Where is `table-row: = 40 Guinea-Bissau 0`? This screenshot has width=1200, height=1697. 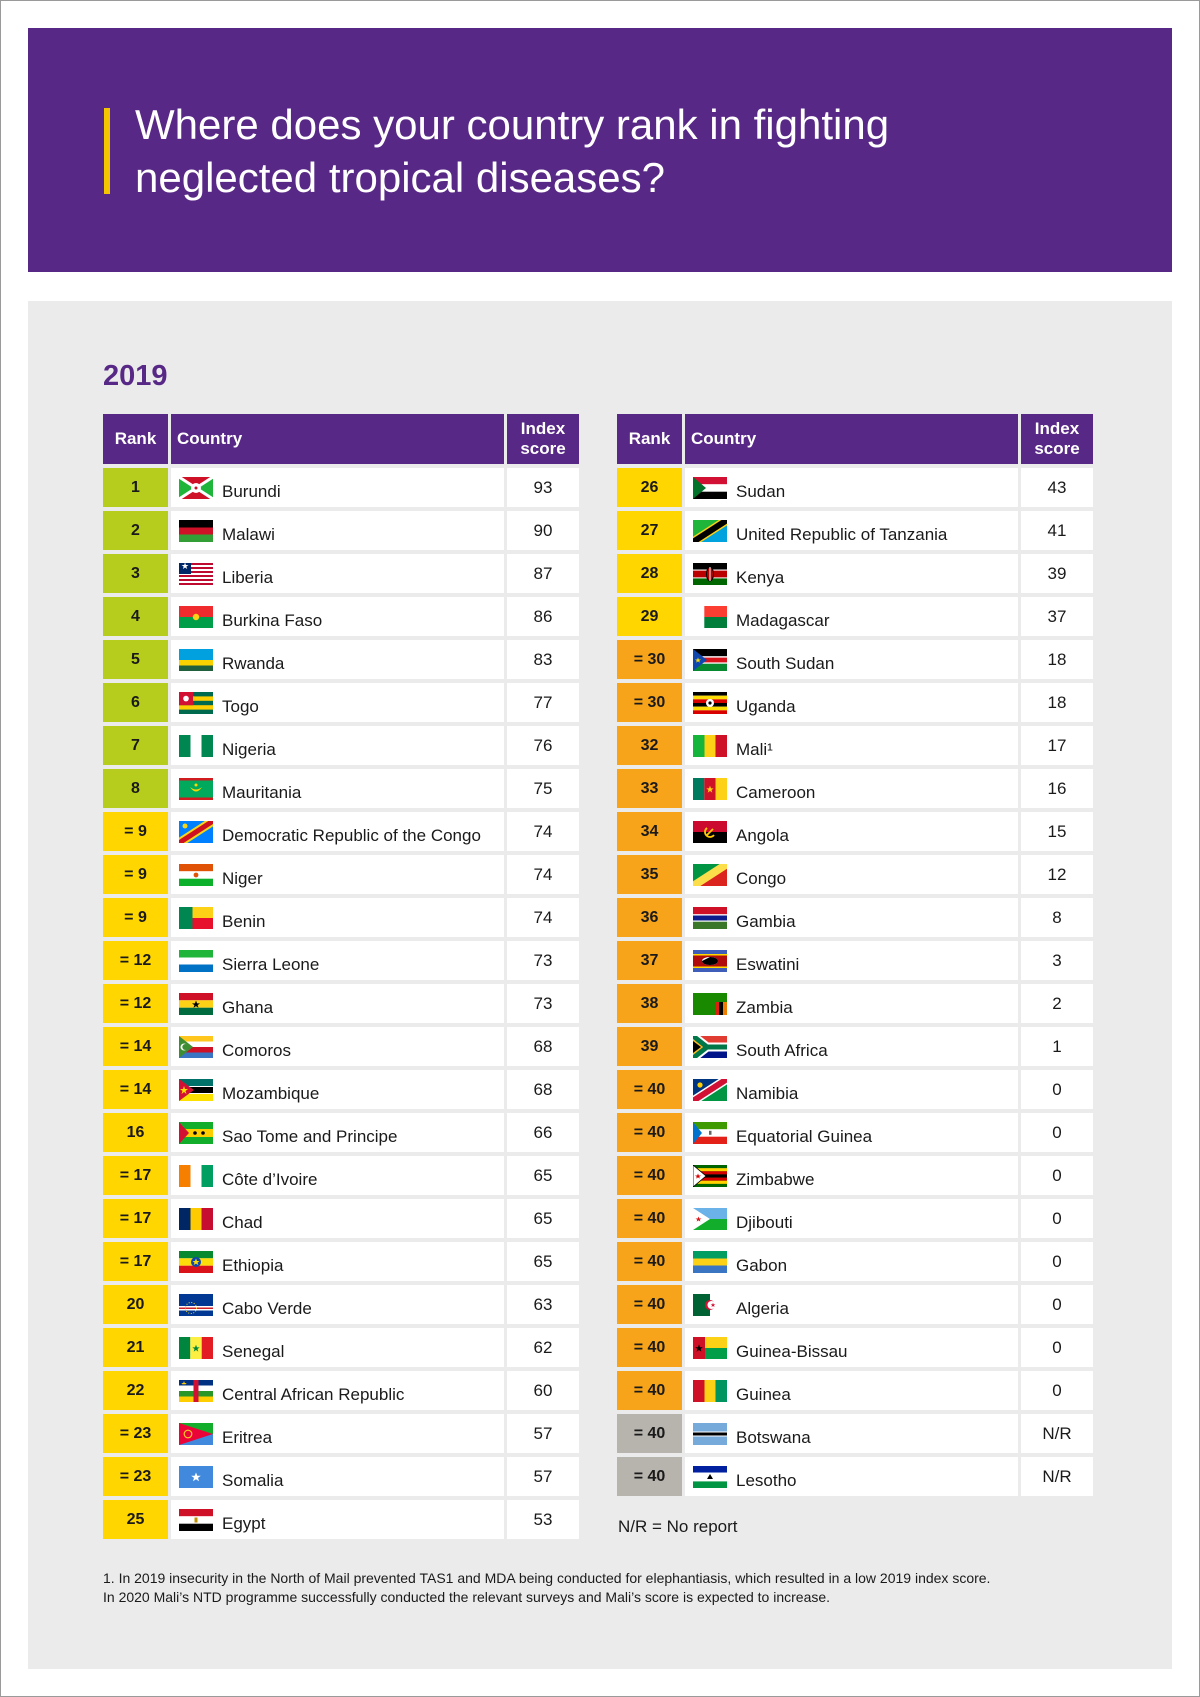
table-row: = 40 Guinea-Bissau 0 is located at coordinates (855, 1347).